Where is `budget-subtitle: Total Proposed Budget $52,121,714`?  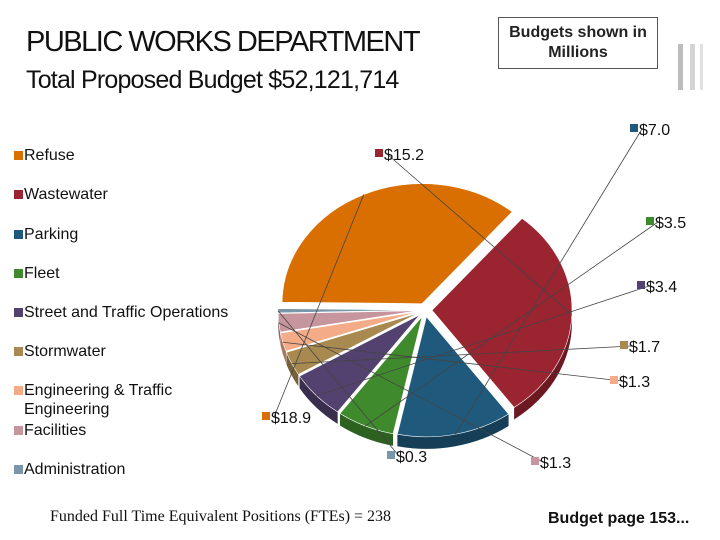
budget-subtitle: Total Proposed Budget $52,121,714 is located at coordinates (212, 80).